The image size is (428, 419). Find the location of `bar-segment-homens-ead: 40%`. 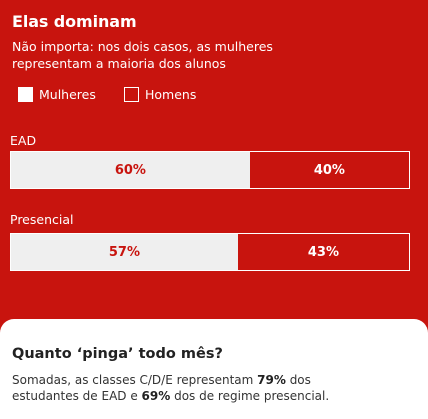

bar-segment-homens-ead: 40% is located at coordinates (329, 170).